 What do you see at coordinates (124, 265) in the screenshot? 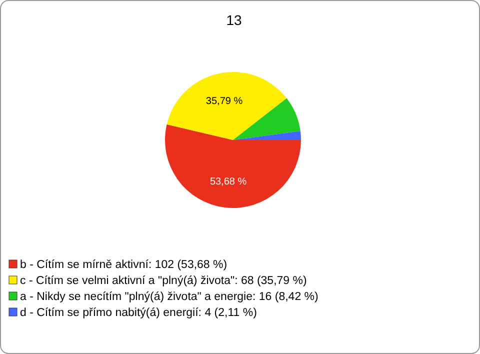
I see `legend-label: b - Cítím se mírně aktivní: 102 (53,68 %)` at bounding box center [124, 265].